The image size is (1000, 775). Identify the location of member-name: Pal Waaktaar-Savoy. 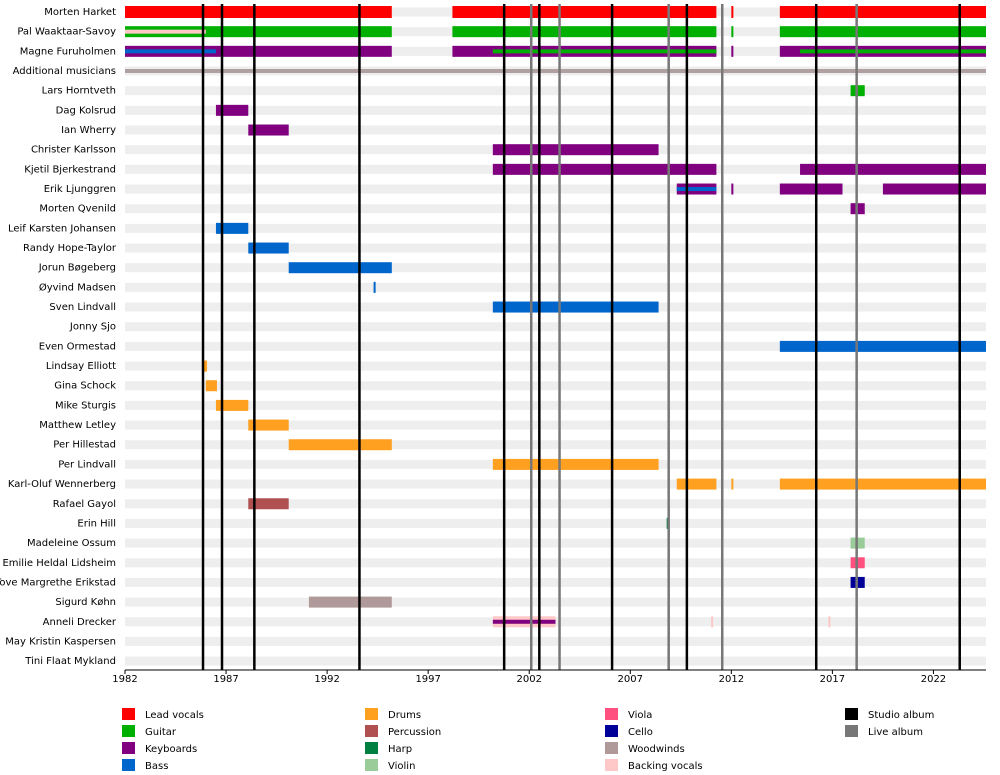
(66, 32).